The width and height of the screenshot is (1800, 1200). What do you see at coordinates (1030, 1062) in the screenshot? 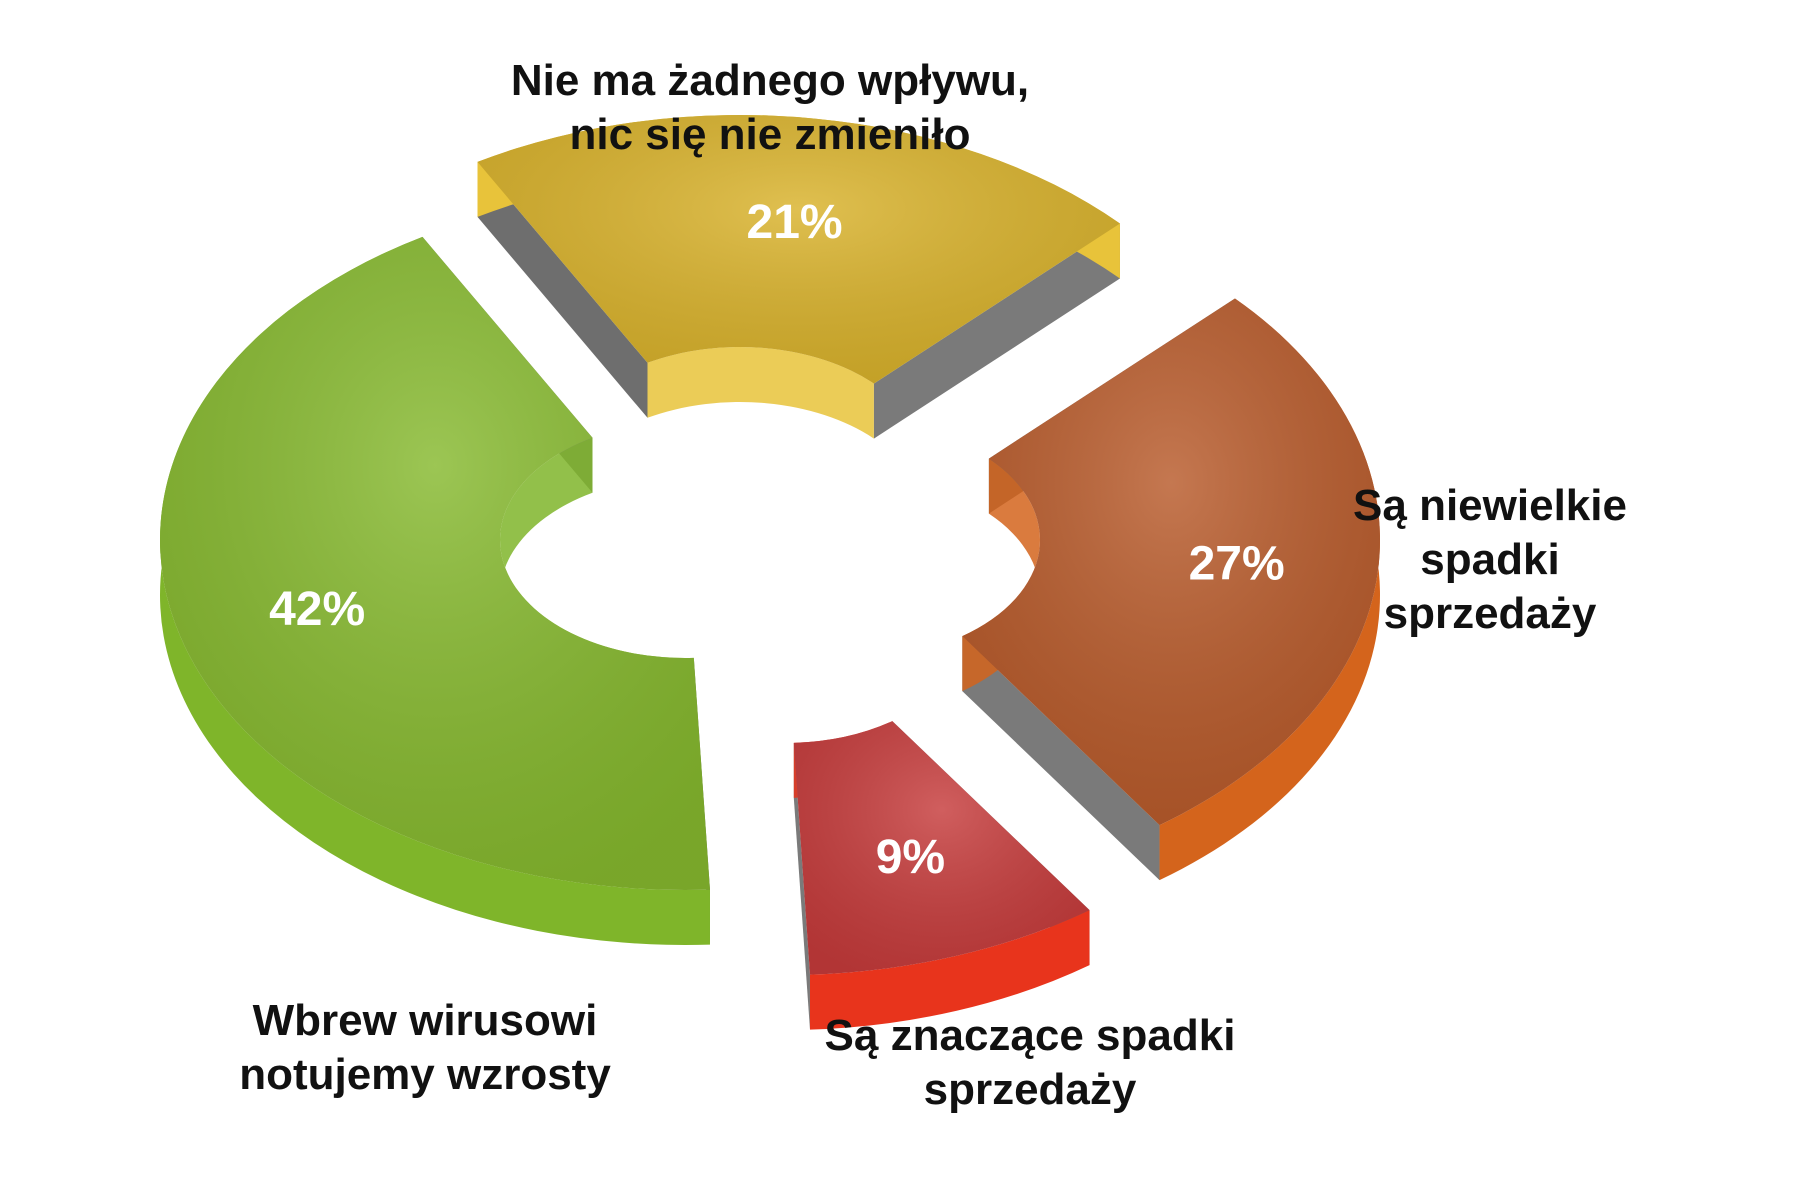
I see `category-label: Są znaczące spadki sprzedaży` at bounding box center [1030, 1062].